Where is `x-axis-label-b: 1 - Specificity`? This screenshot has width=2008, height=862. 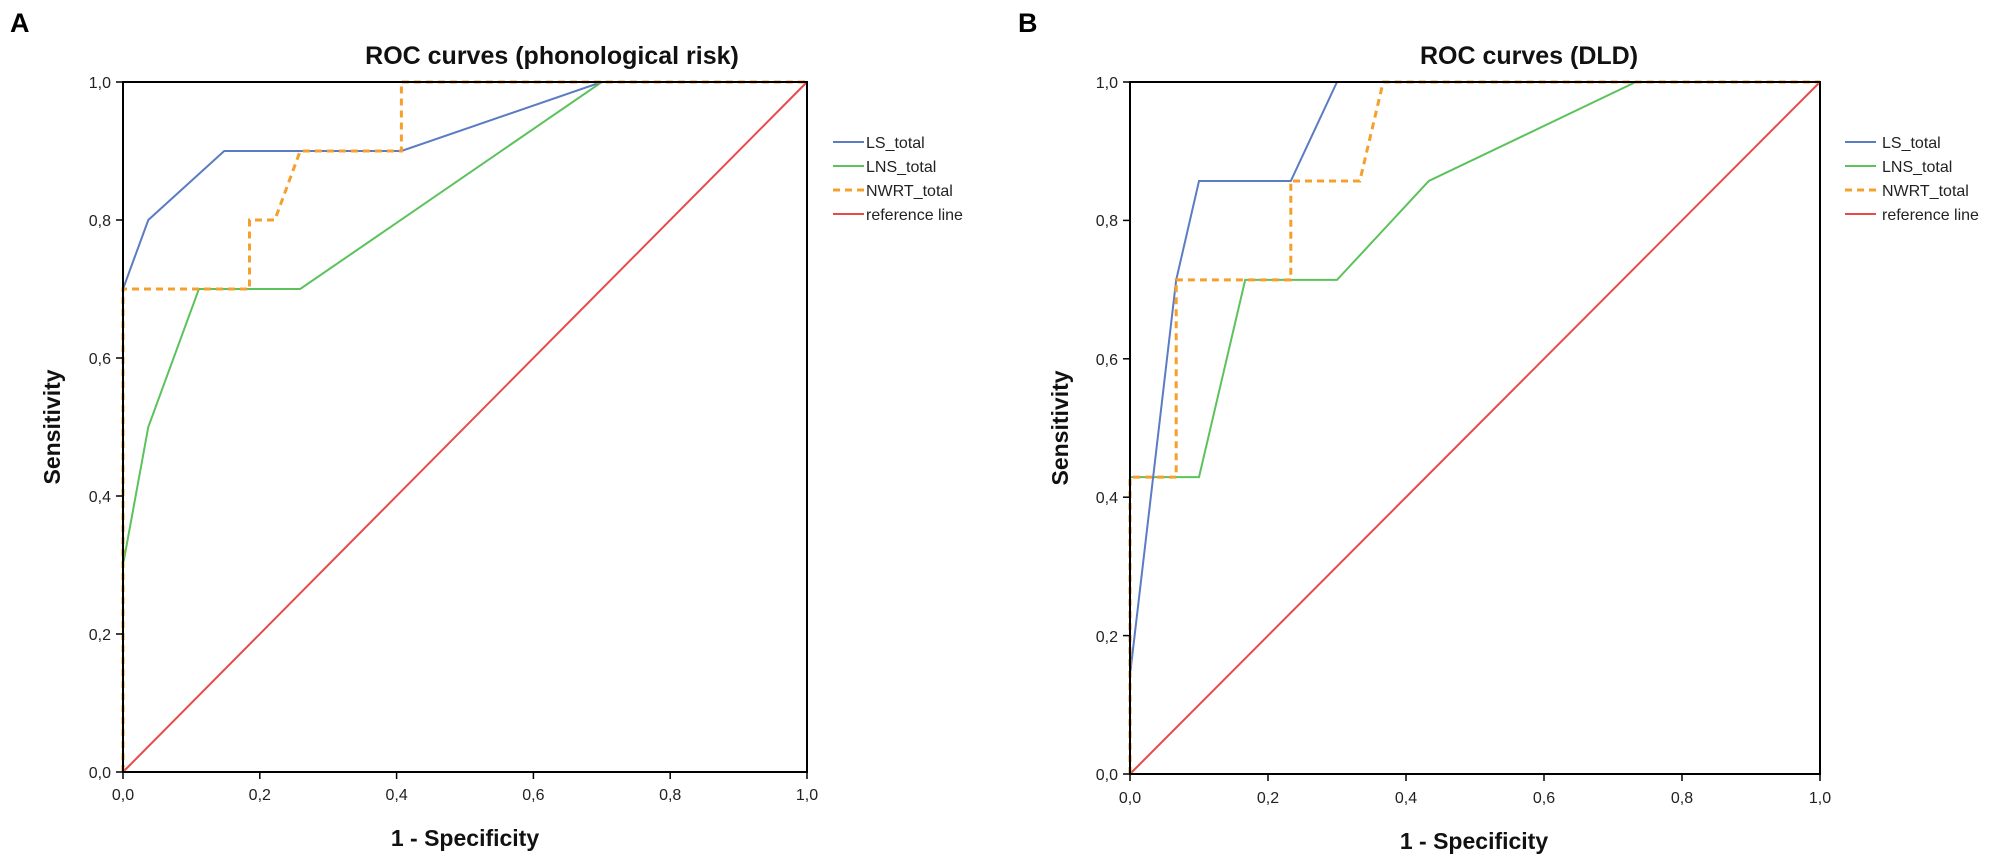 x-axis-label-b: 1 - Specificity is located at coordinates (1474, 841).